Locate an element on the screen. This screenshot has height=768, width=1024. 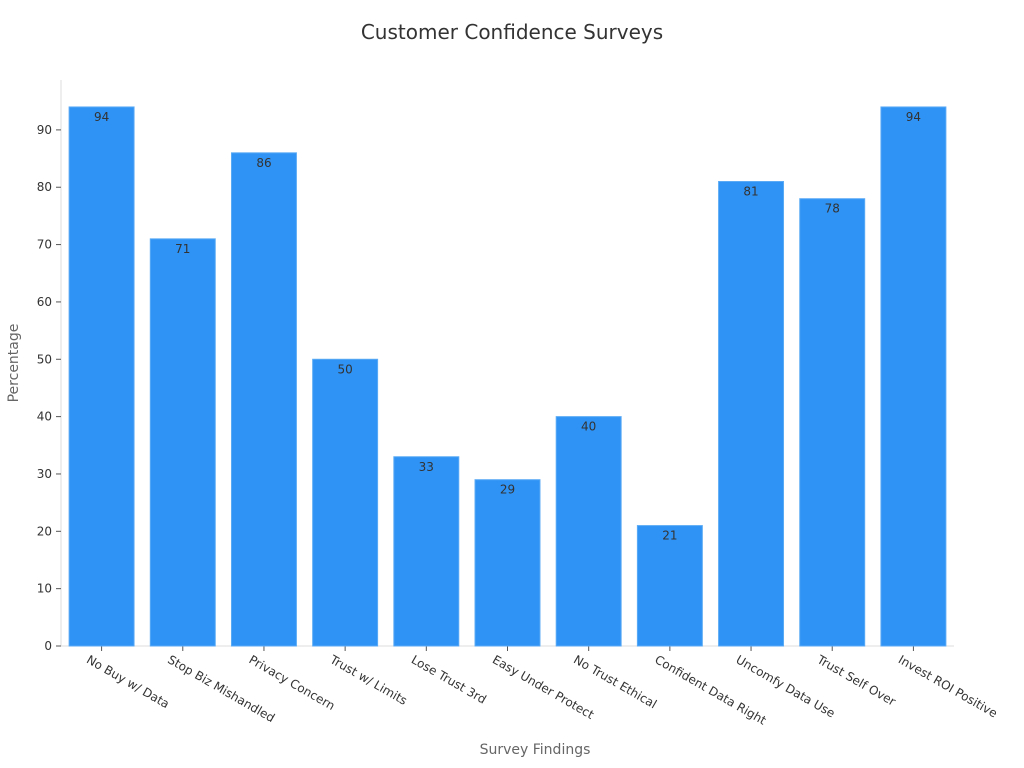
bar-value-label: 81 is located at coordinates (750, 192).